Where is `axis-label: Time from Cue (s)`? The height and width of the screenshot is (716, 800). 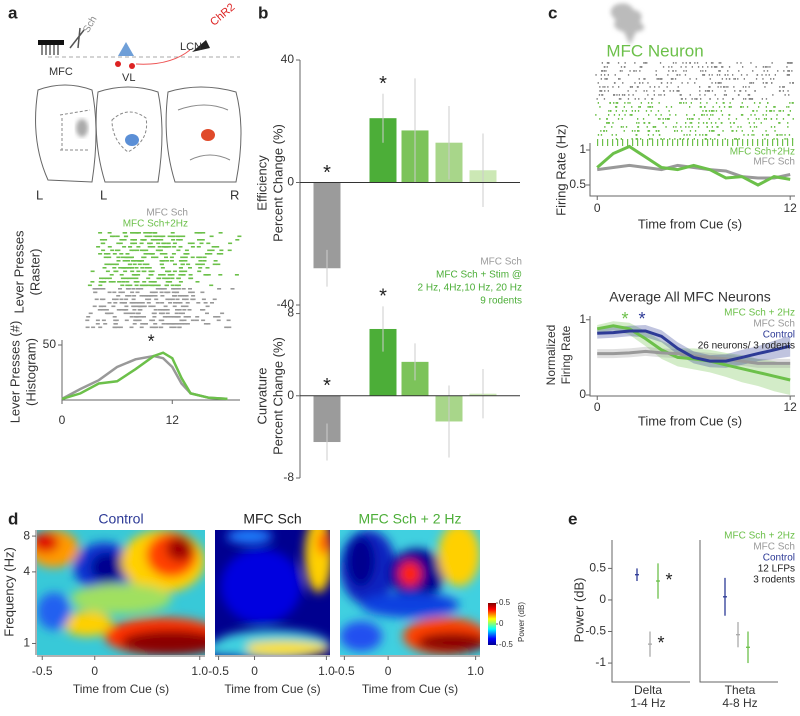 axis-label: Time from Cue (s) is located at coordinates (272, 689).